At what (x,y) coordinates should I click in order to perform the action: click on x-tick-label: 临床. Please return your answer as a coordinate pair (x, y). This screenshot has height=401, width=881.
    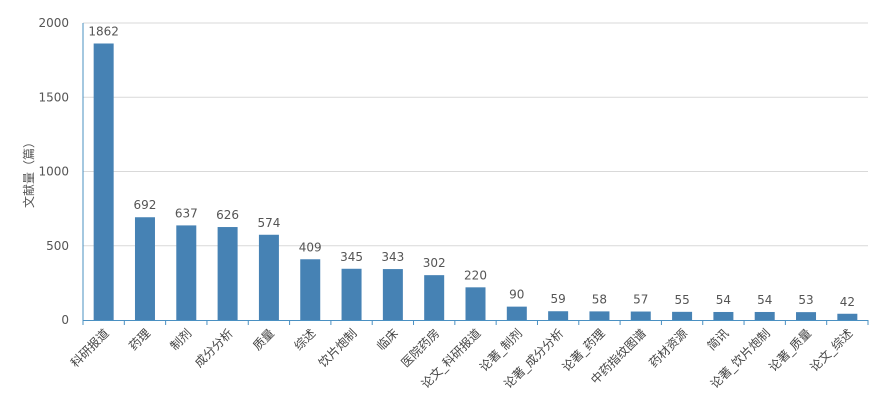
    Looking at the image, I should click on (387, 339).